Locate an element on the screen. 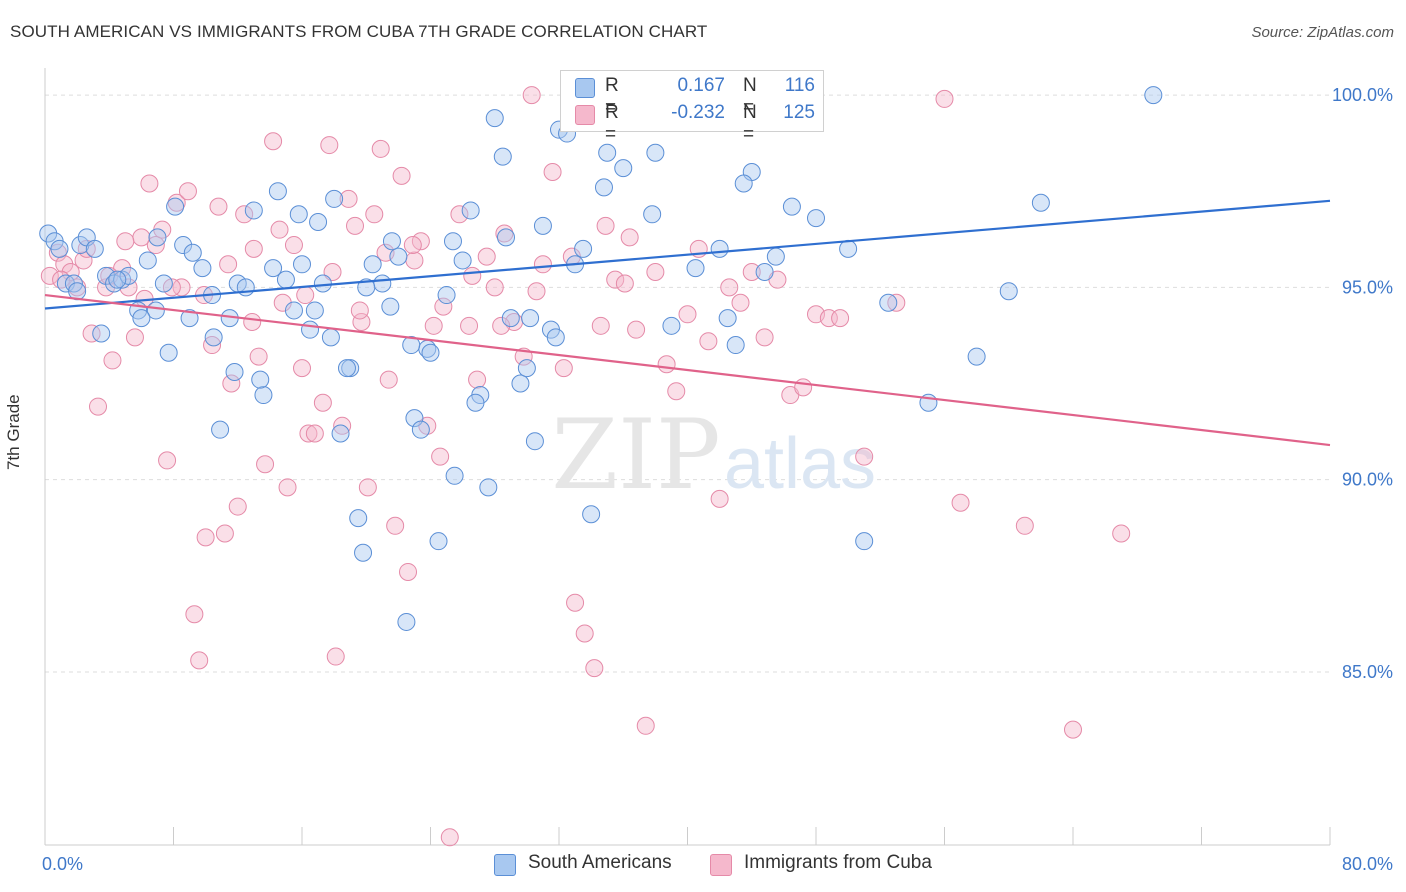  legend-n-label: N = is located at coordinates (750, 96).